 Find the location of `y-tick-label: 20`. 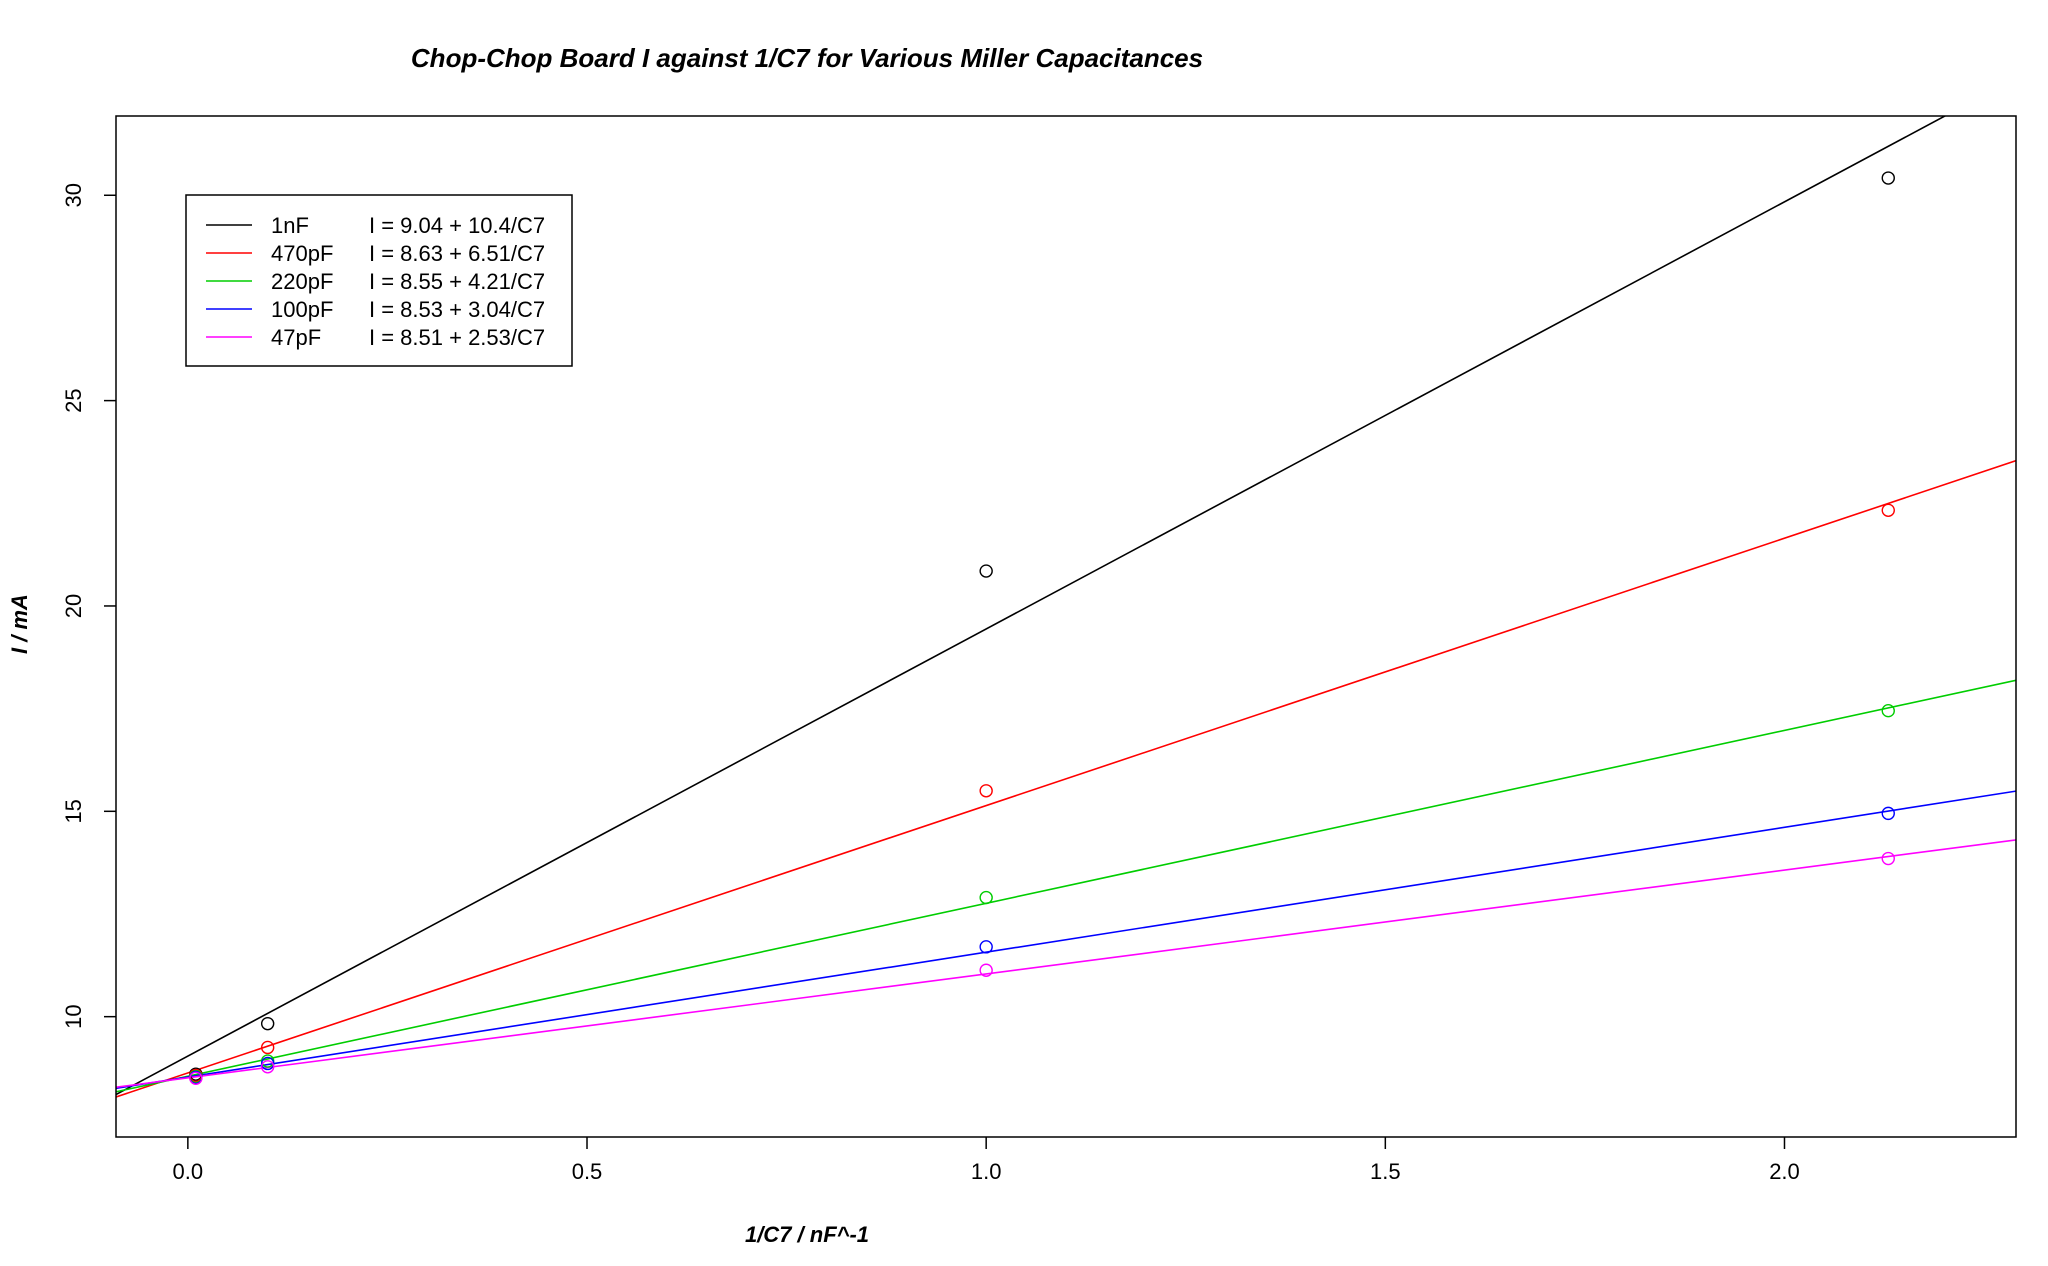

y-tick-label: 20 is located at coordinates (73, 606).